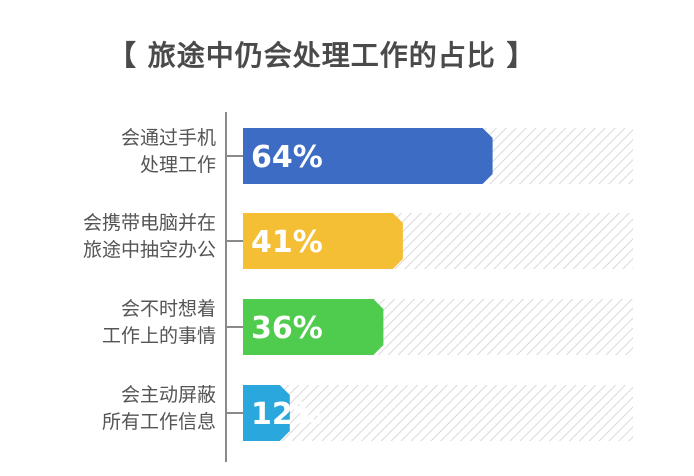 The height and width of the screenshot is (476, 694). I want to click on category-label-2: 会携带电脑并在 旅途中抽空办公, so click(116, 237).